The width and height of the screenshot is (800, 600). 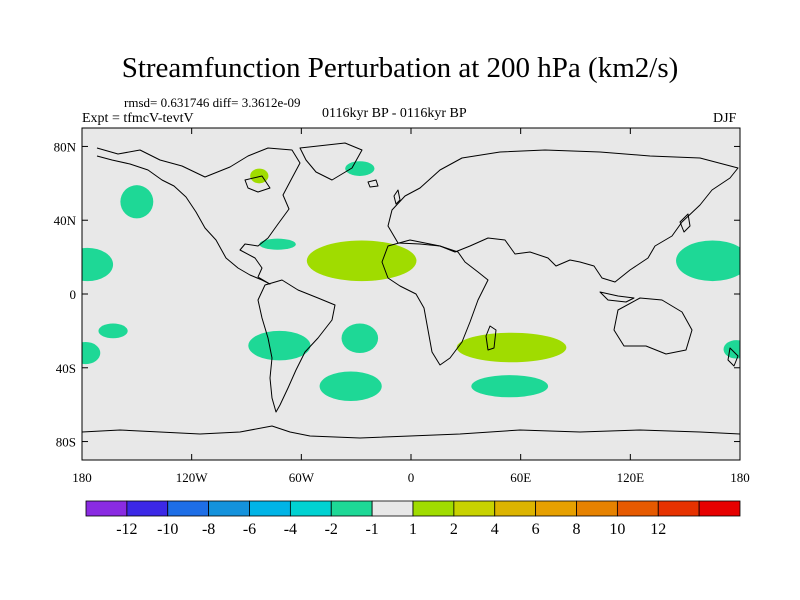 What do you see at coordinates (66, 442) in the screenshot?
I see `lat-tick-label: 80S` at bounding box center [66, 442].